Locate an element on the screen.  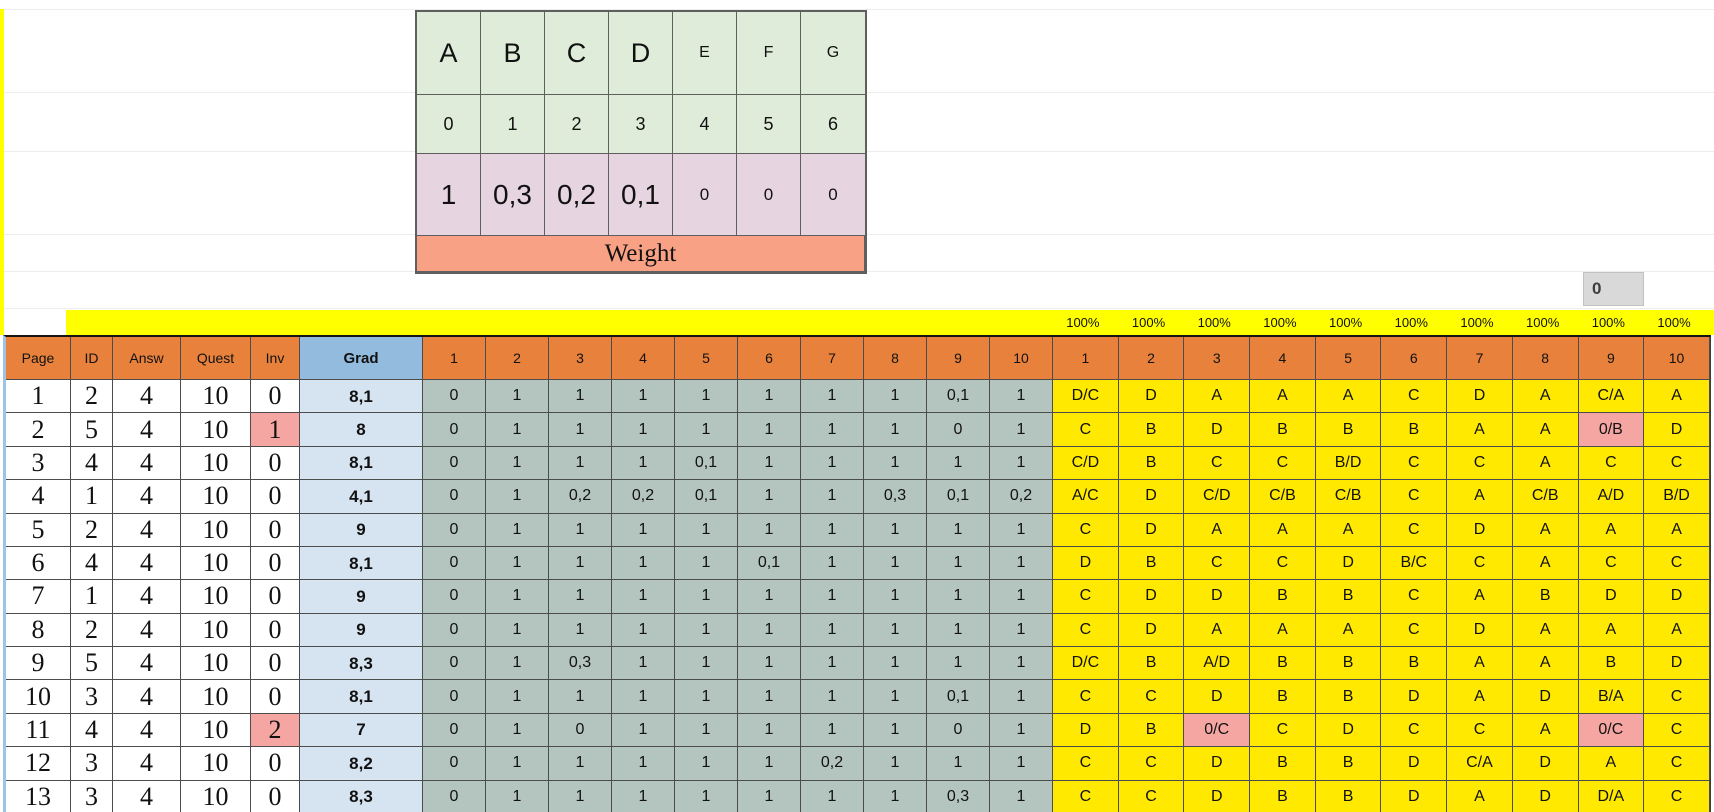
page-cell: 12 is located at coordinates (38, 764).